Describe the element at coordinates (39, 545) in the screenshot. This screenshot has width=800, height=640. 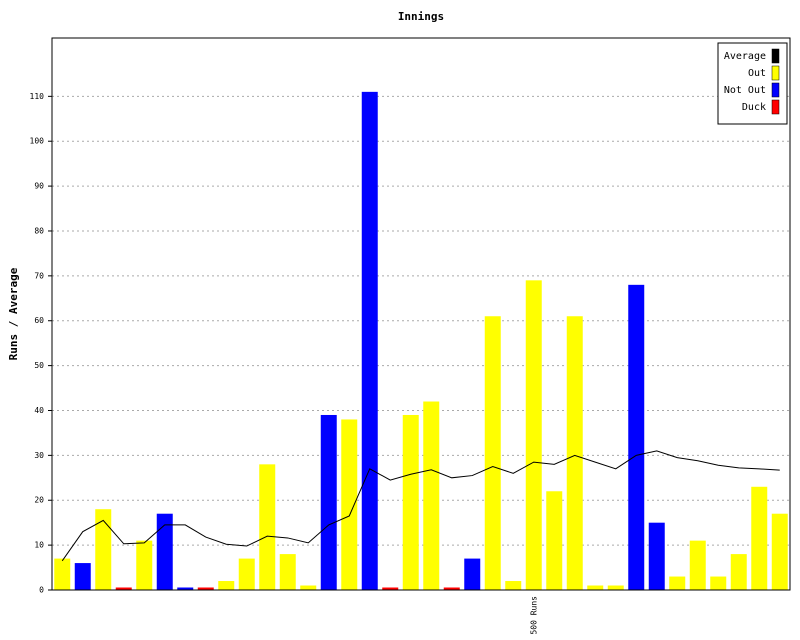
I see `y-tick-label: 10` at that location.